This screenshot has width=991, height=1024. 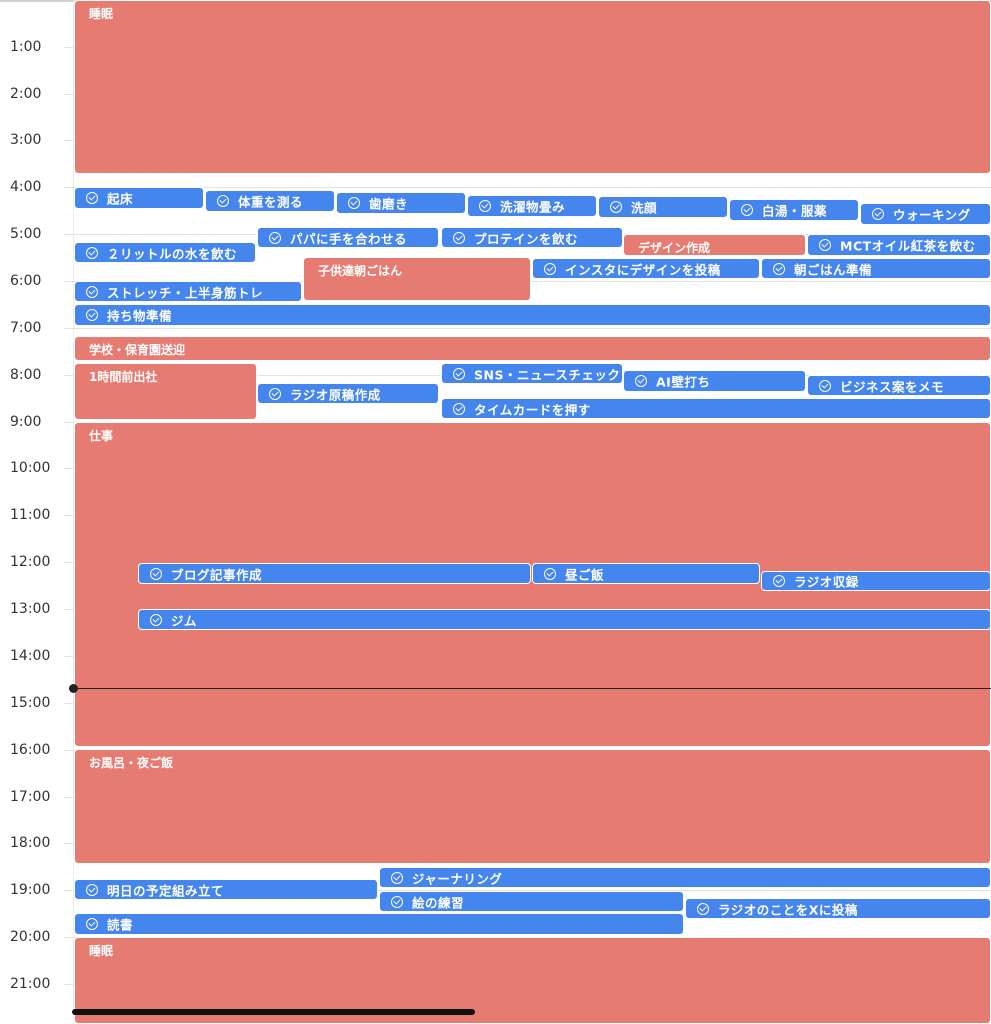 What do you see at coordinates (30, 797) in the screenshot?
I see `hour-label: 17:00` at bounding box center [30, 797].